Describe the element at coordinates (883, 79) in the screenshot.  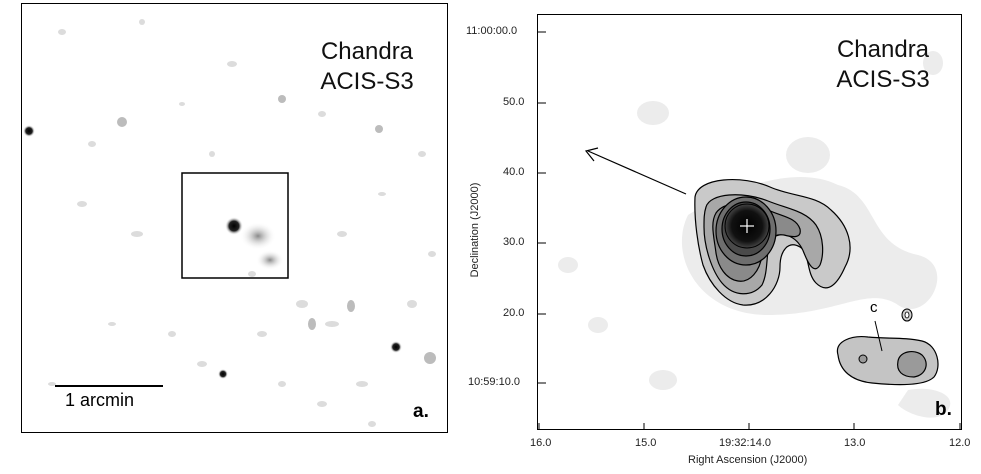
I see `detector-name-b: ACIS-S3` at that location.